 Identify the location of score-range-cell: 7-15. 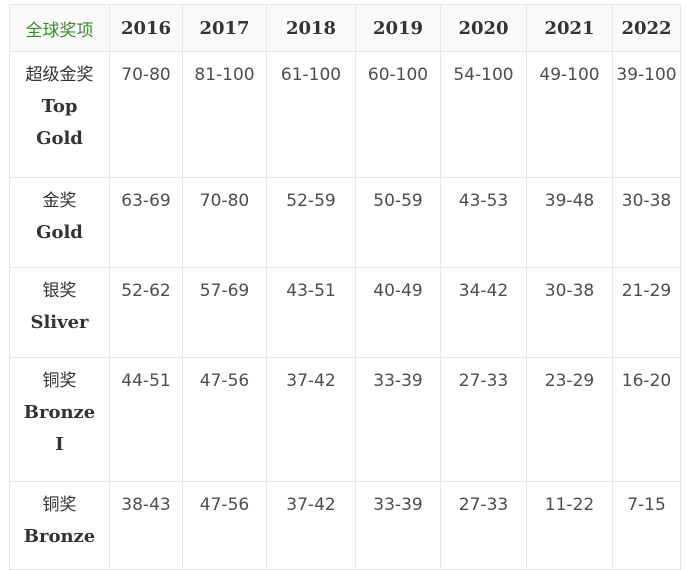
(646, 525).